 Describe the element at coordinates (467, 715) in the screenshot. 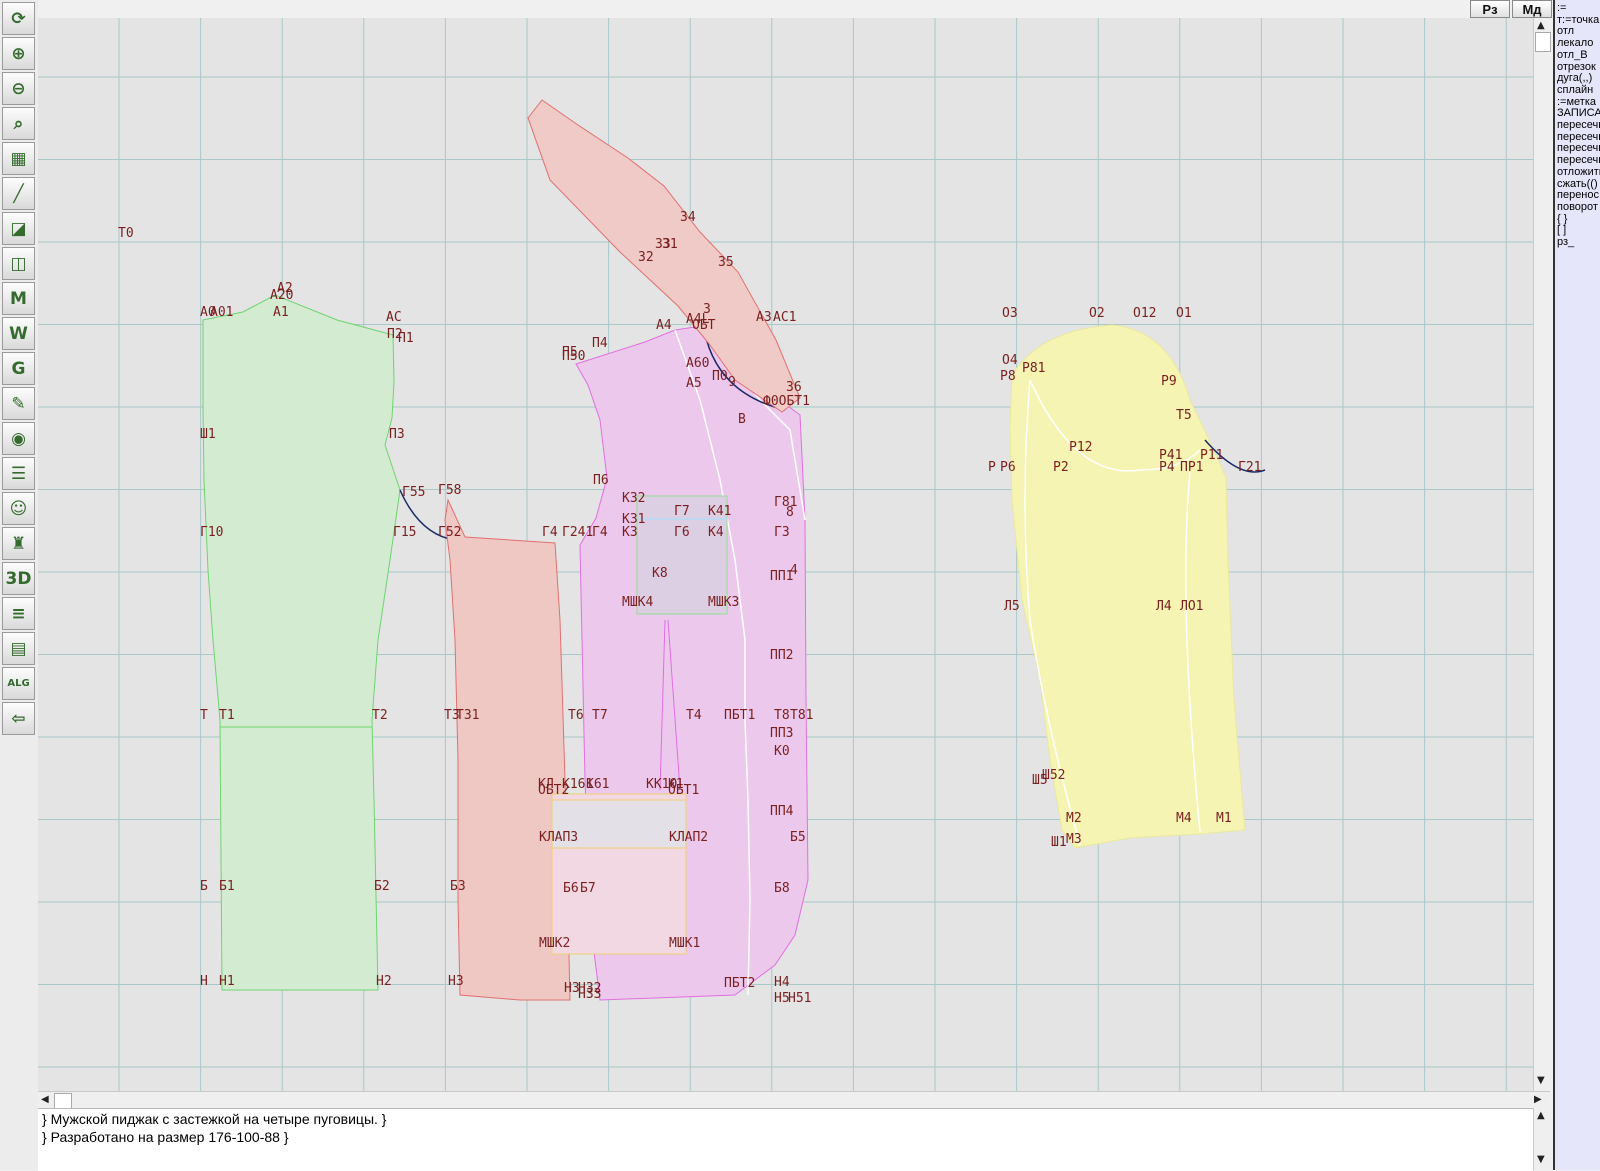

I see `point-label: Т31` at that location.